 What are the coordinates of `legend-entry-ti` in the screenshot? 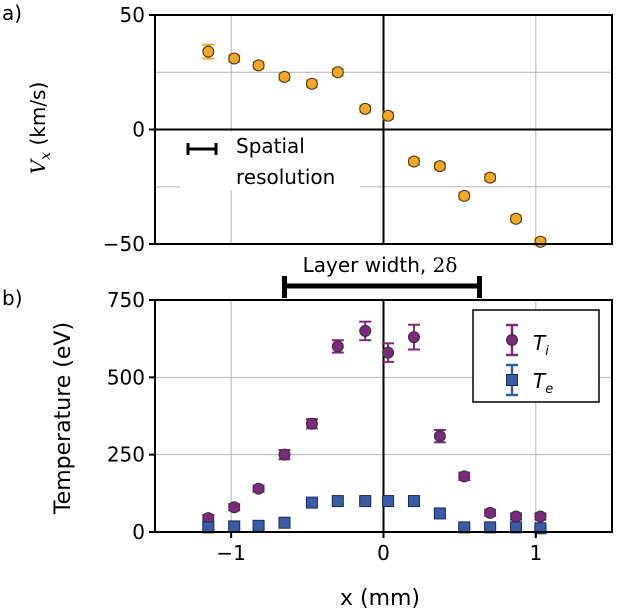 It's located at (512, 340).